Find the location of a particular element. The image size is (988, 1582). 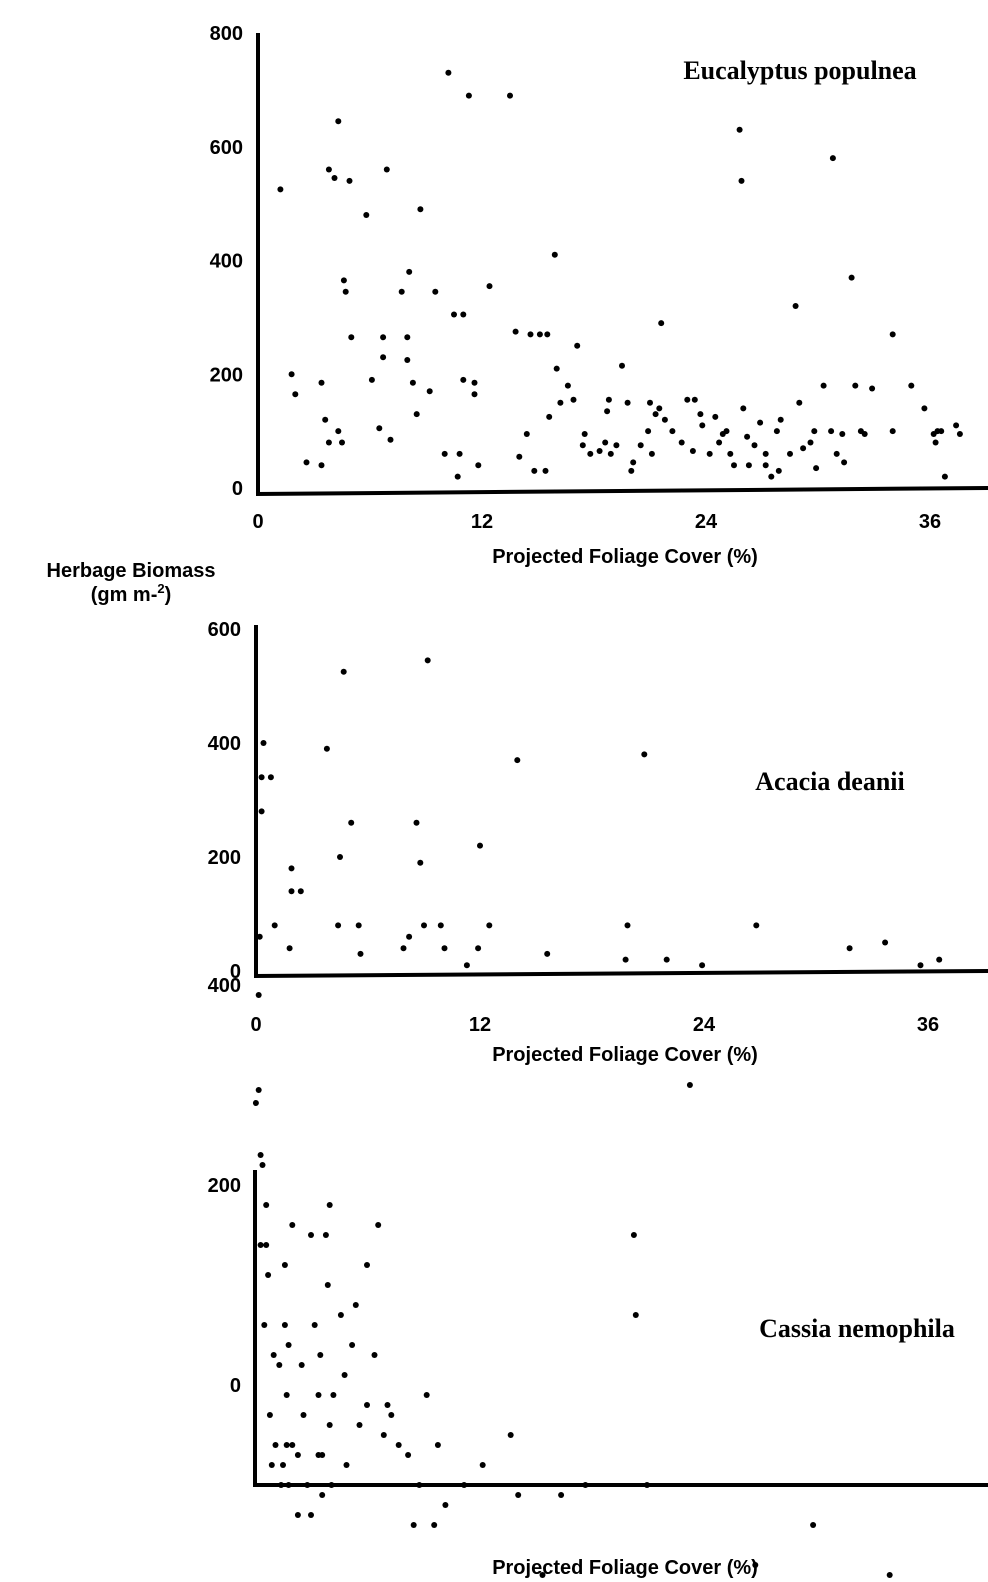

y-tick-label: 0 is located at coordinates (235, 1386).